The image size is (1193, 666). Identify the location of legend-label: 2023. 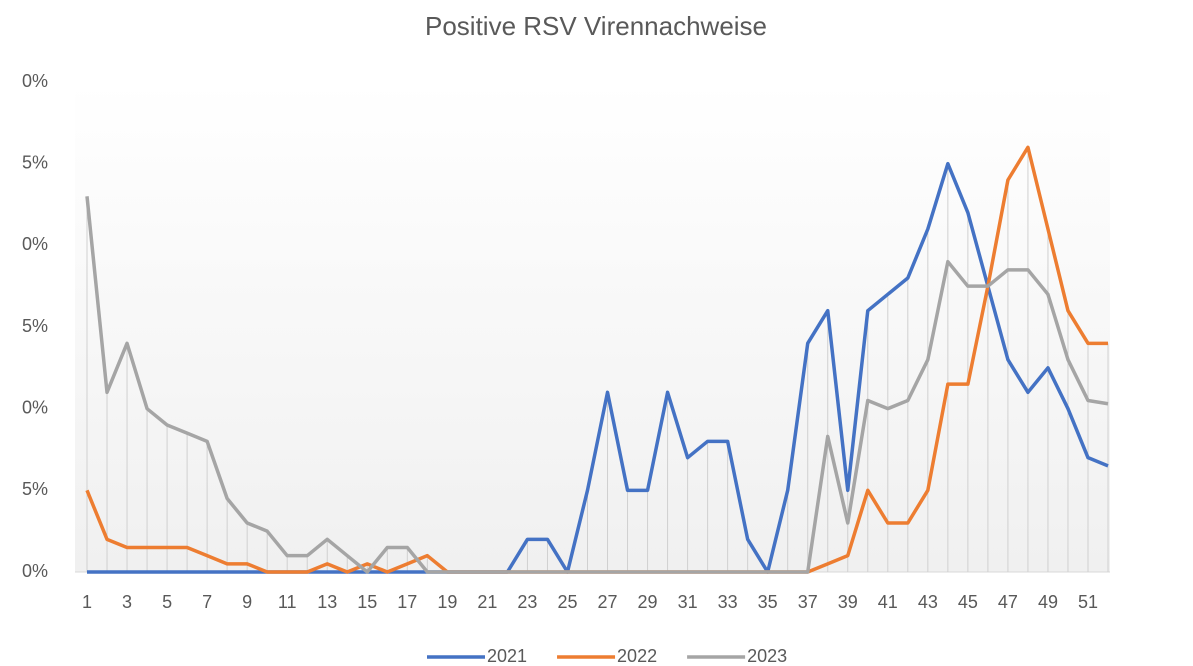
(767, 656).